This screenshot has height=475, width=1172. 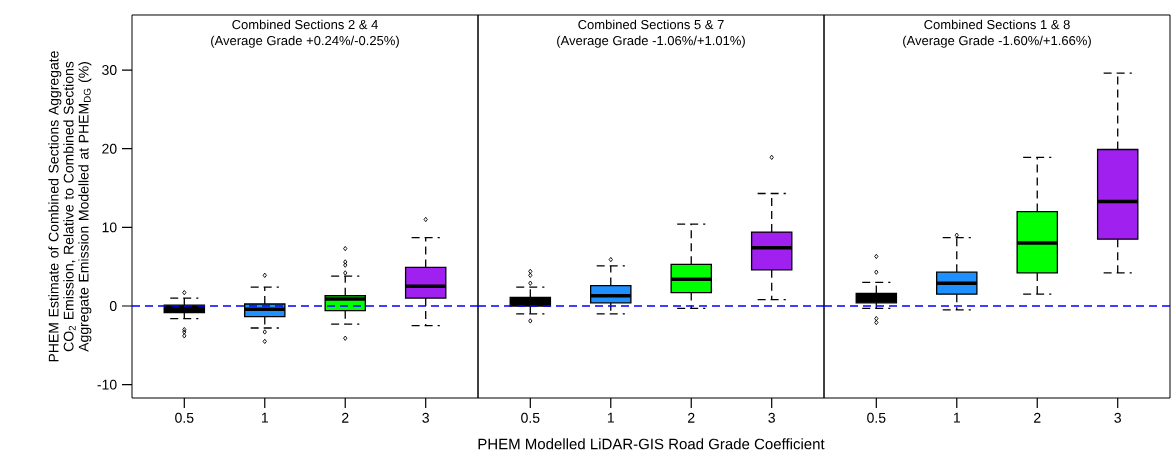 I want to click on y-tick-label: 0, so click(x=113, y=306).